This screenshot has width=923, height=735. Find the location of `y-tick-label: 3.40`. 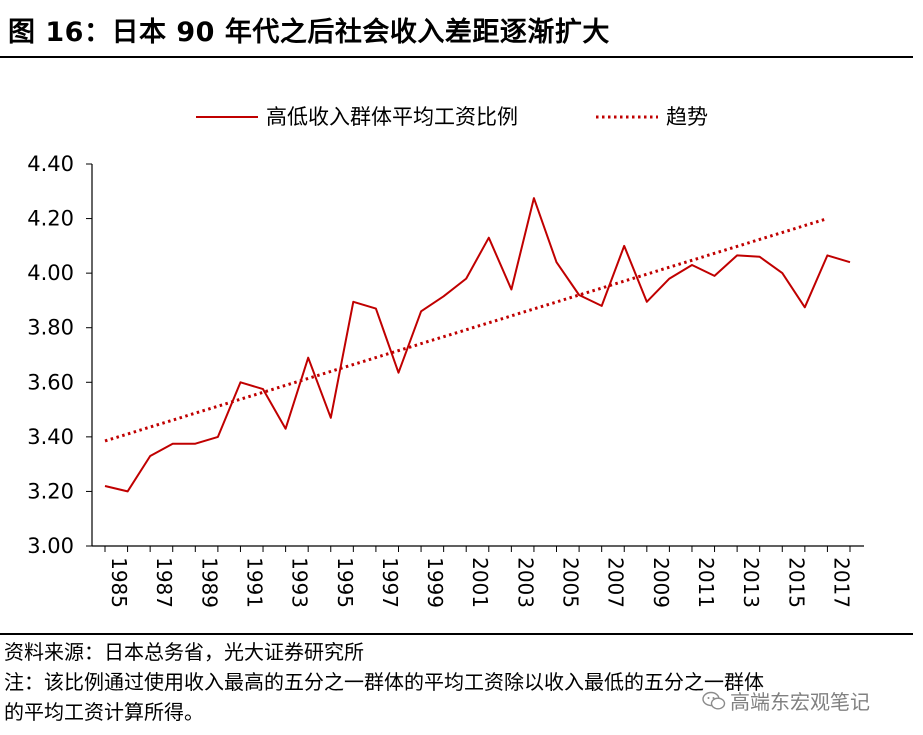

y-tick-label: 3.40 is located at coordinates (50, 437).